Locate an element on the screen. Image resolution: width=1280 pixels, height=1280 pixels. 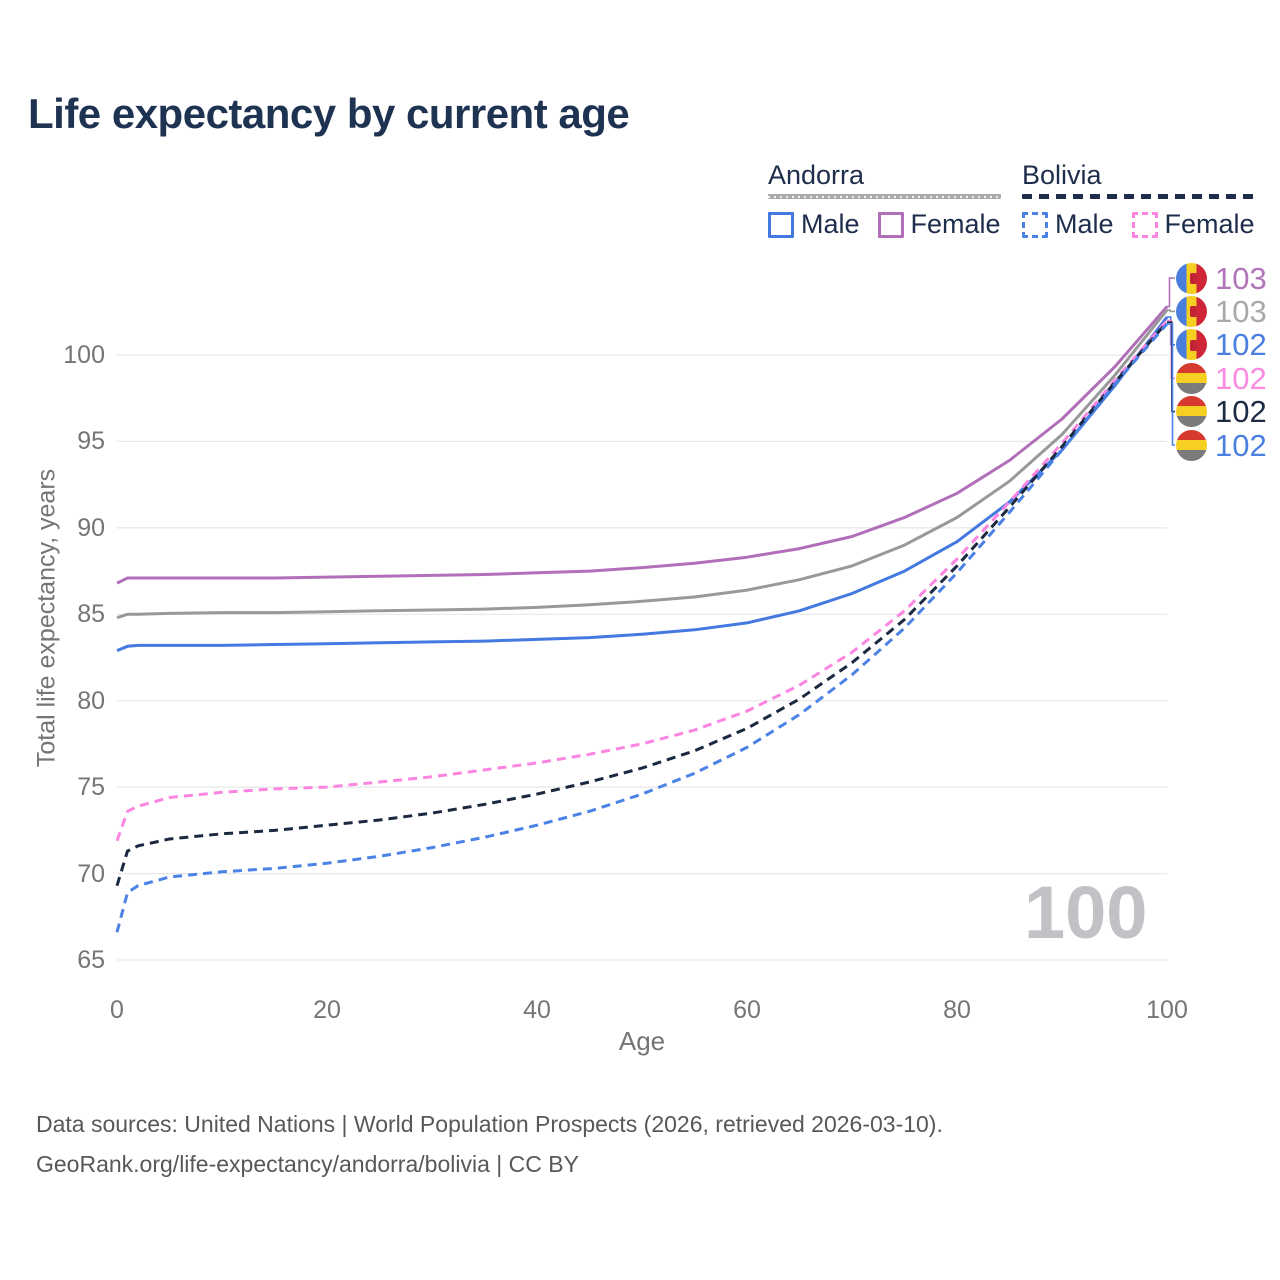
legend-label-andorra-male: Male is located at coordinates (830, 224).